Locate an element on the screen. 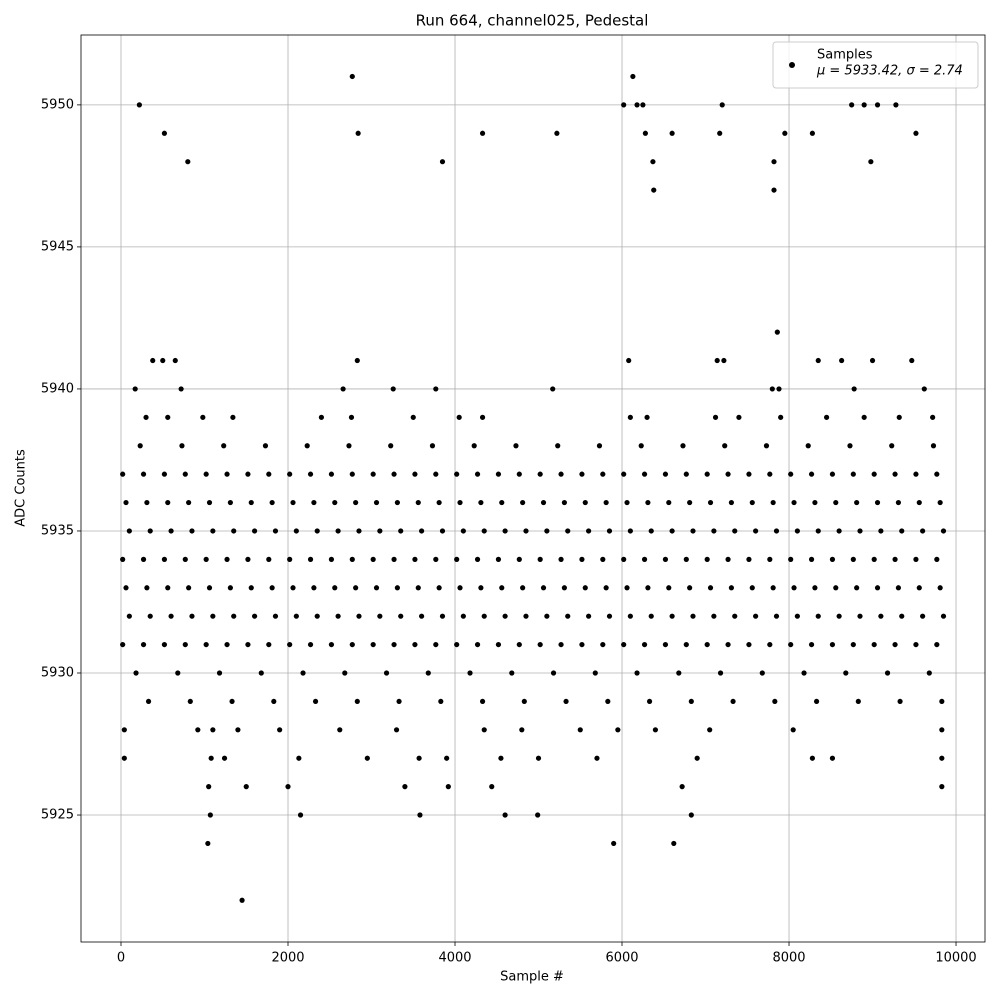 The height and width of the screenshot is (1000, 1000). y-tick-label: 5935 is located at coordinates (57, 530).